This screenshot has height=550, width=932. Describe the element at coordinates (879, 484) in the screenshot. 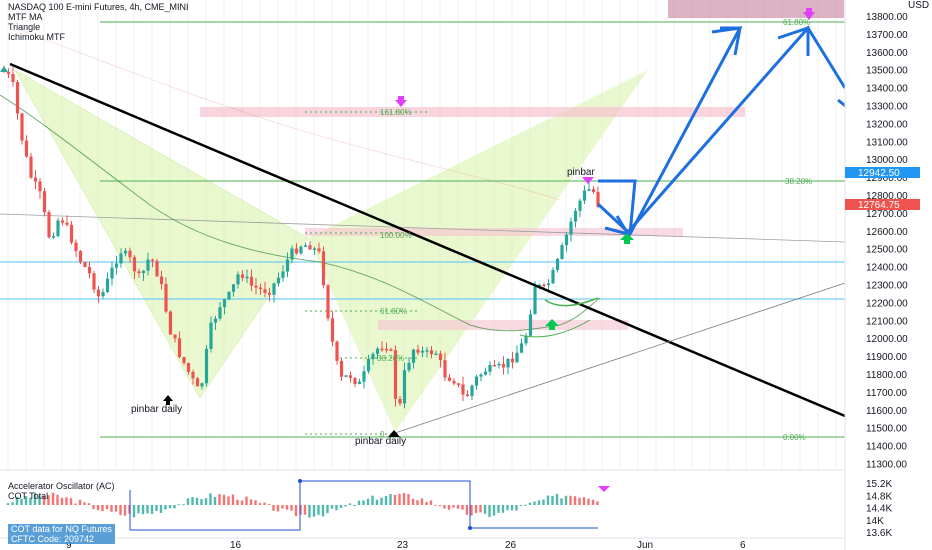

I see `osc-tick: 15.2K` at that location.